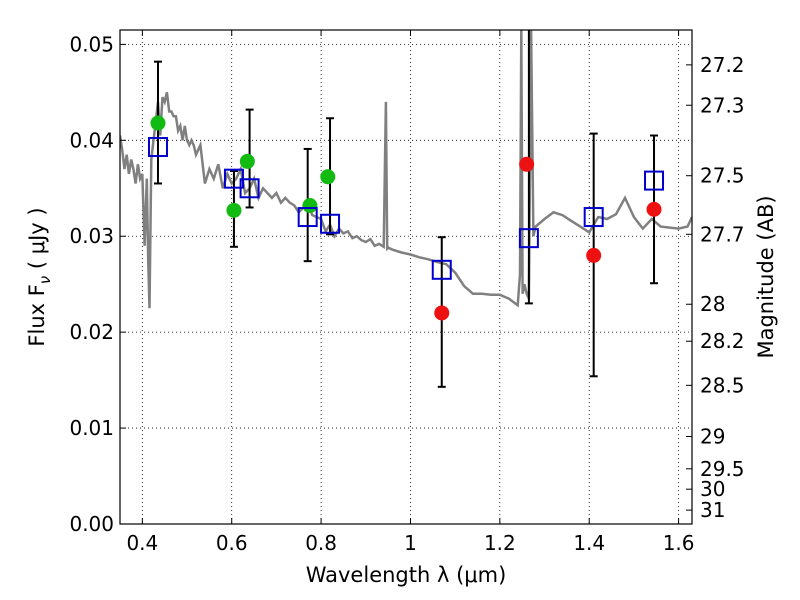 Image resolution: width=800 pixels, height=600 pixels. Describe the element at coordinates (589, 543) in the screenshot. I see `x-tick-label: 1.4` at that location.